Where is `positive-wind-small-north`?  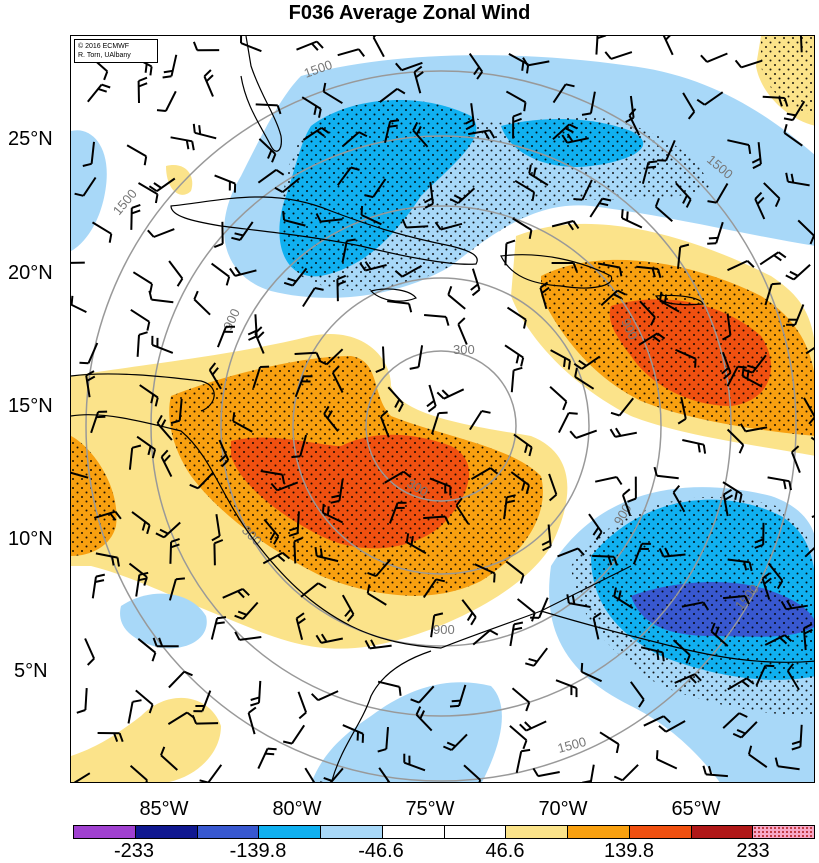 positive-wind-small-north is located at coordinates (179, 180).